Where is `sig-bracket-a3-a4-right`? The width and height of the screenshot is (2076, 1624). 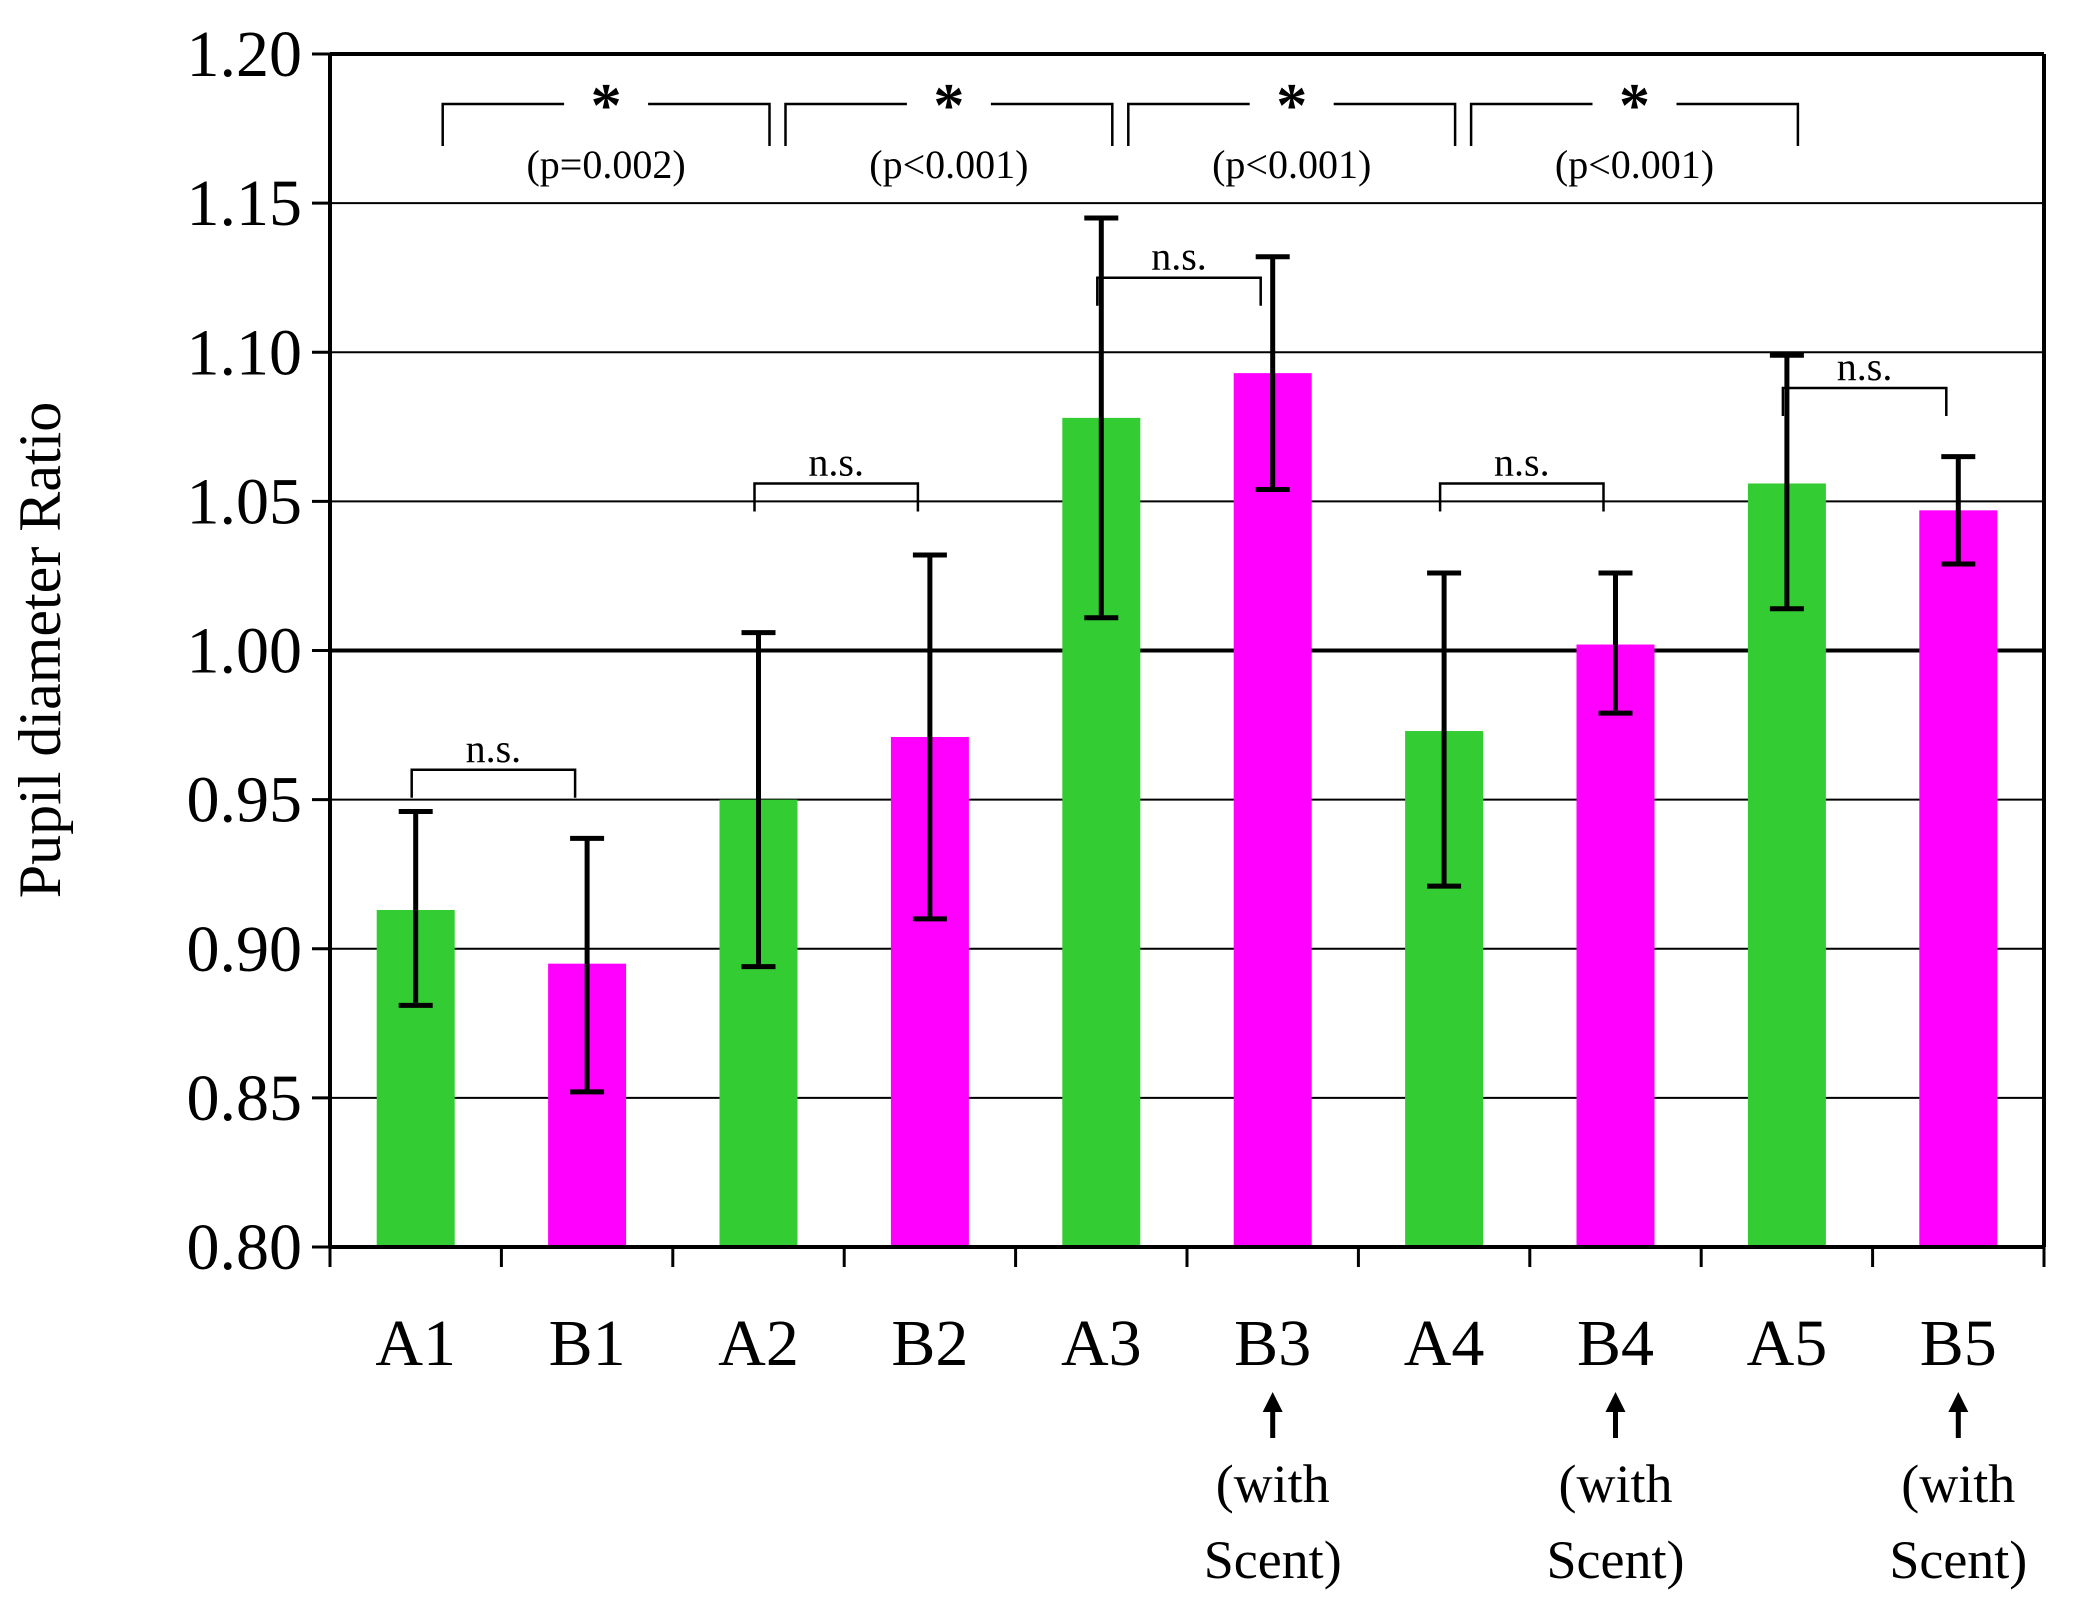 sig-bracket-a3-a4-right is located at coordinates (1395, 124).